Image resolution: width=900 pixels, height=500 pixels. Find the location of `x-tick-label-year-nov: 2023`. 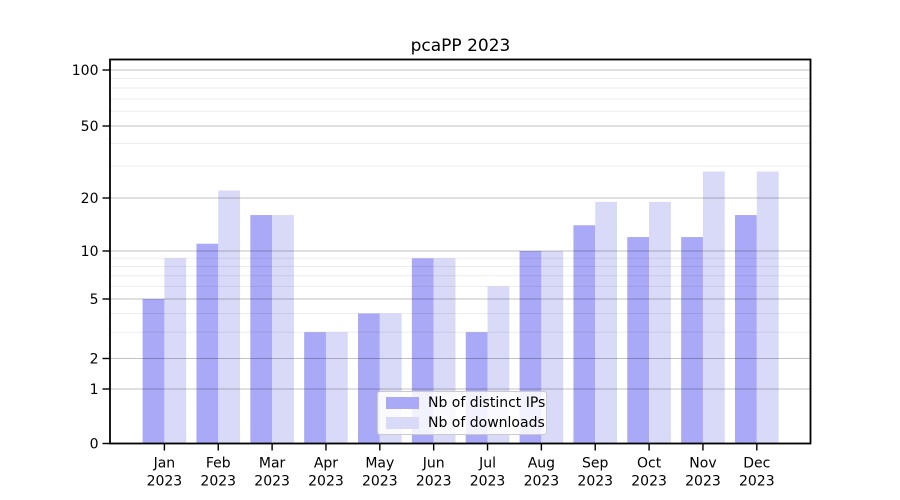

x-tick-label-year-nov: 2023 is located at coordinates (703, 482).